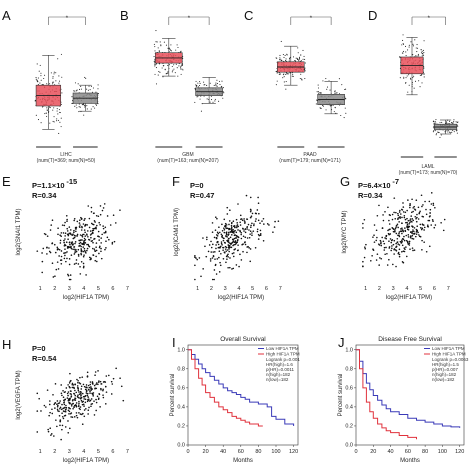  What do you see at coordinates (69, 452) in the screenshot?
I see `x-tick-label: 3` at bounding box center [69, 452].